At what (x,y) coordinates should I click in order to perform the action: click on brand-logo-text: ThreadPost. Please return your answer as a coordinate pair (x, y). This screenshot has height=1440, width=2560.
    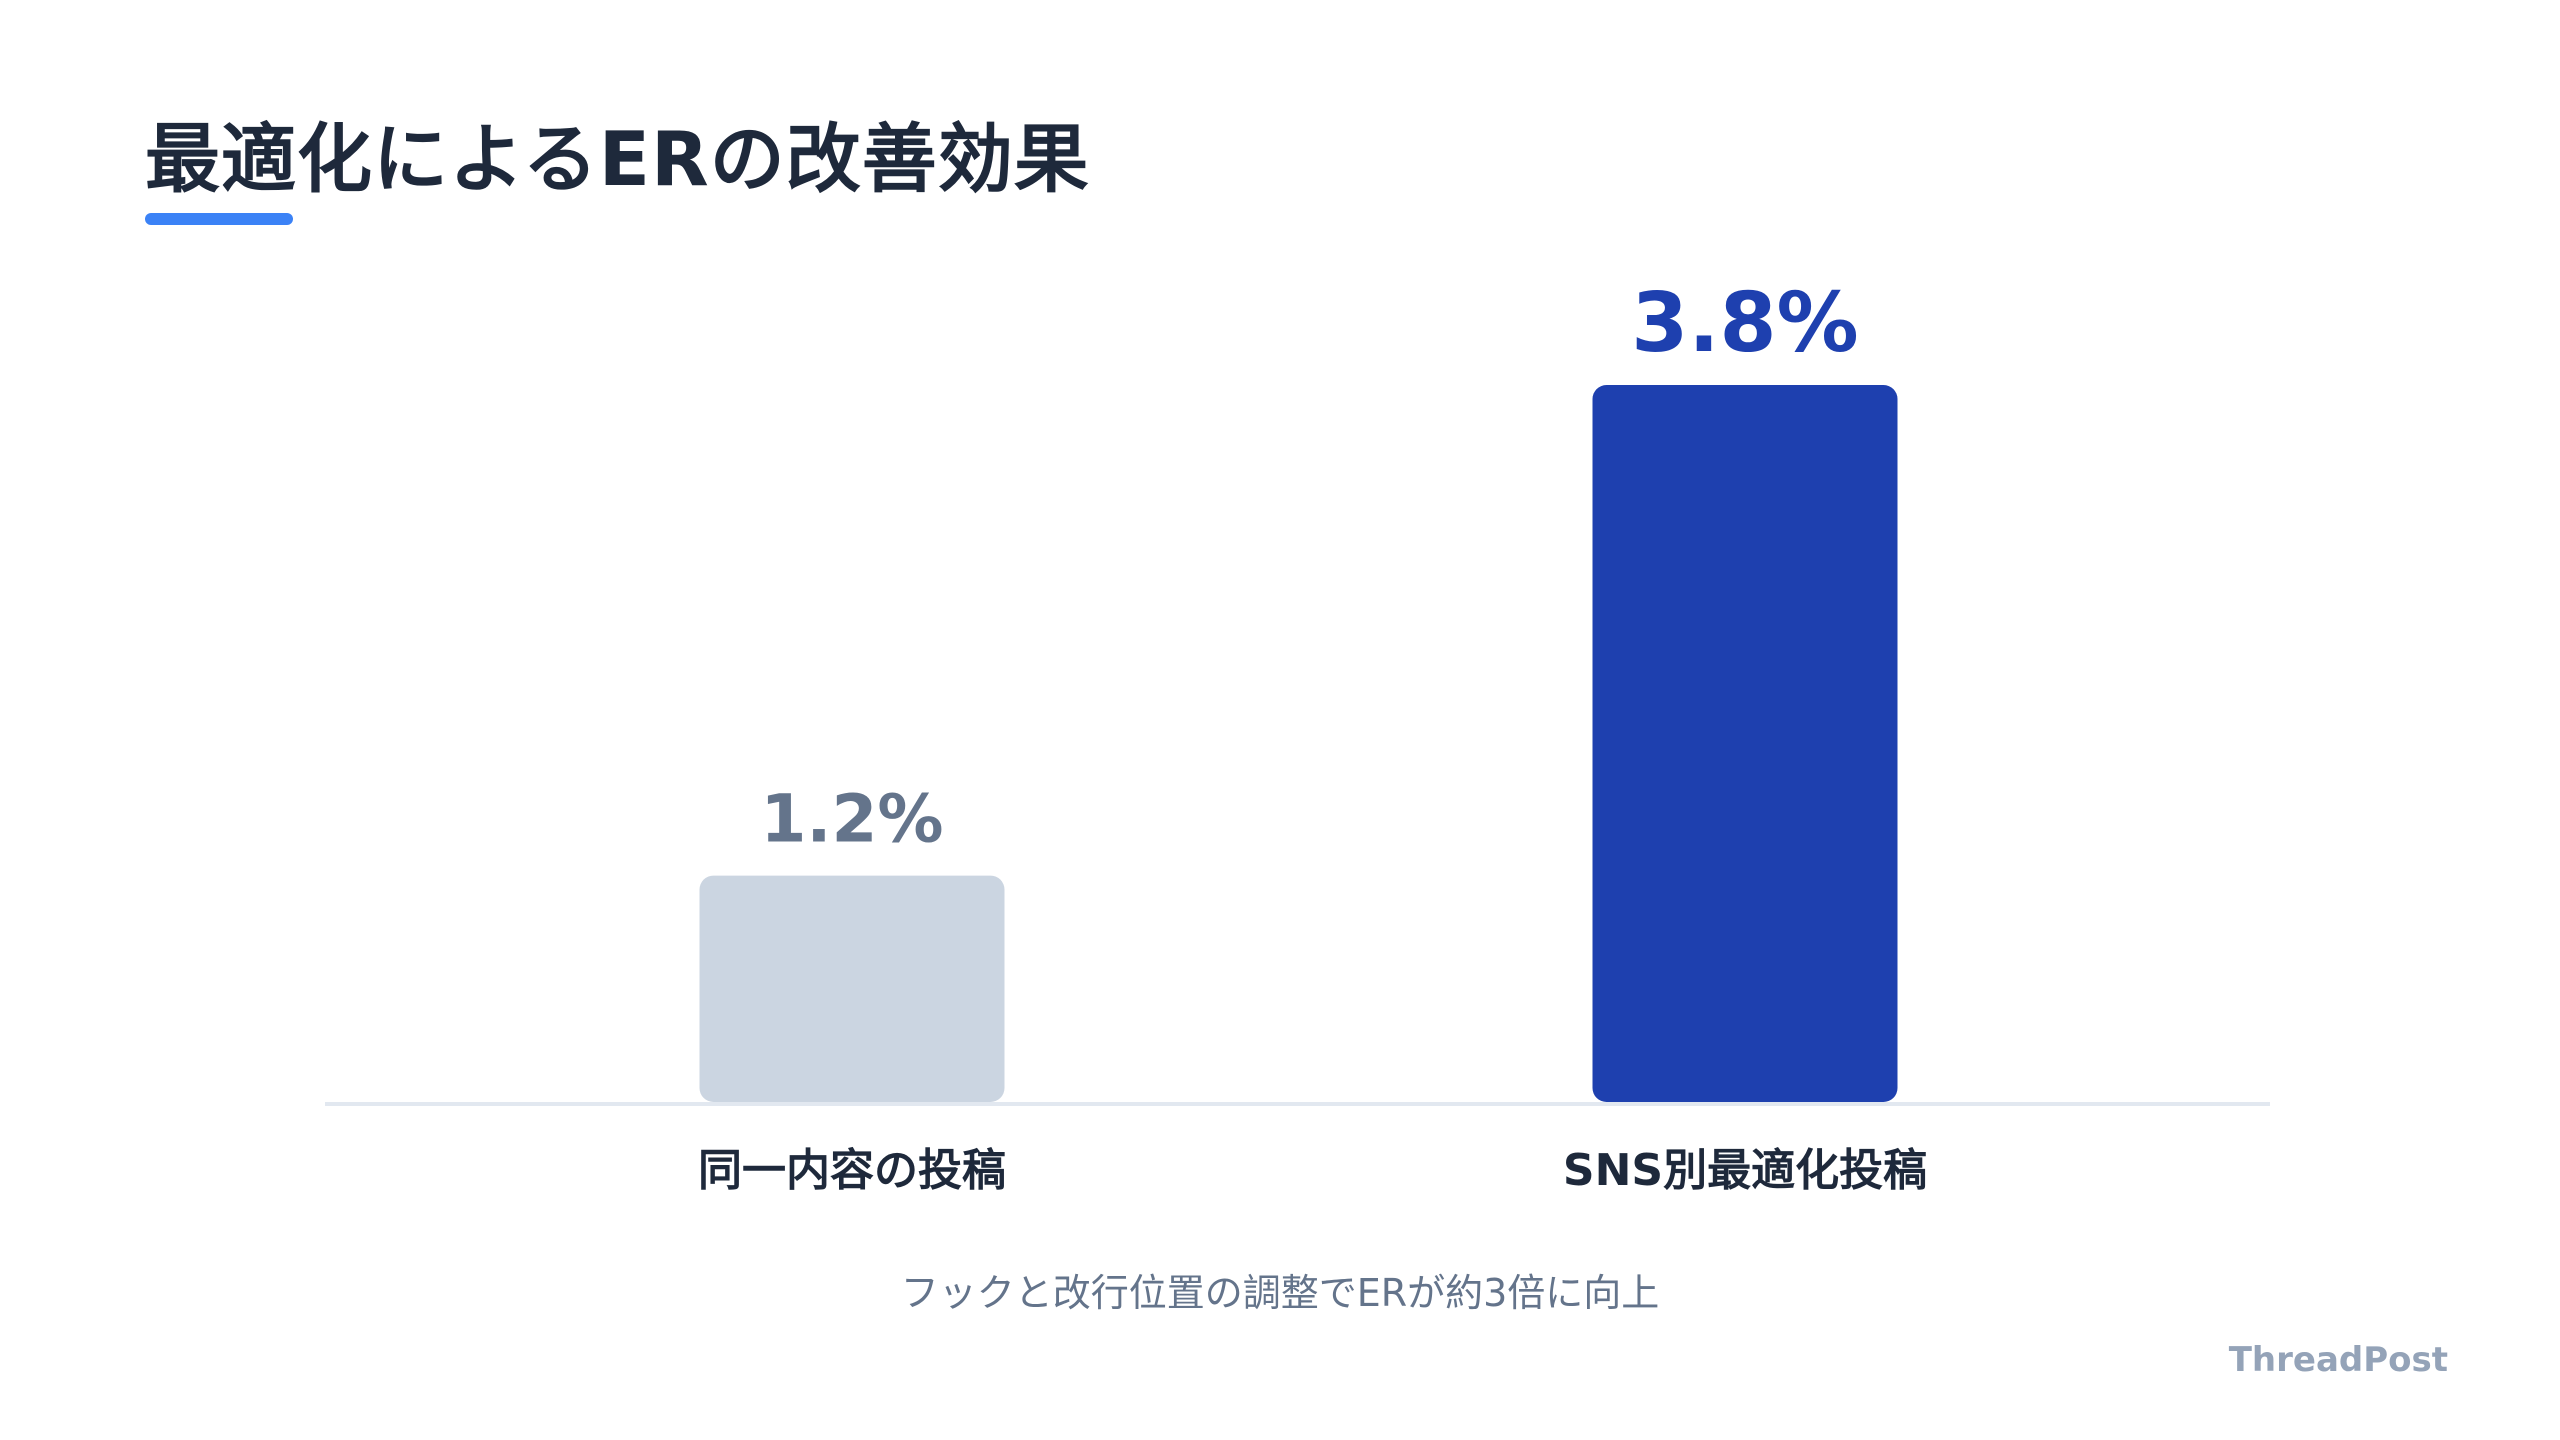
    Looking at the image, I should click on (2338, 1360).